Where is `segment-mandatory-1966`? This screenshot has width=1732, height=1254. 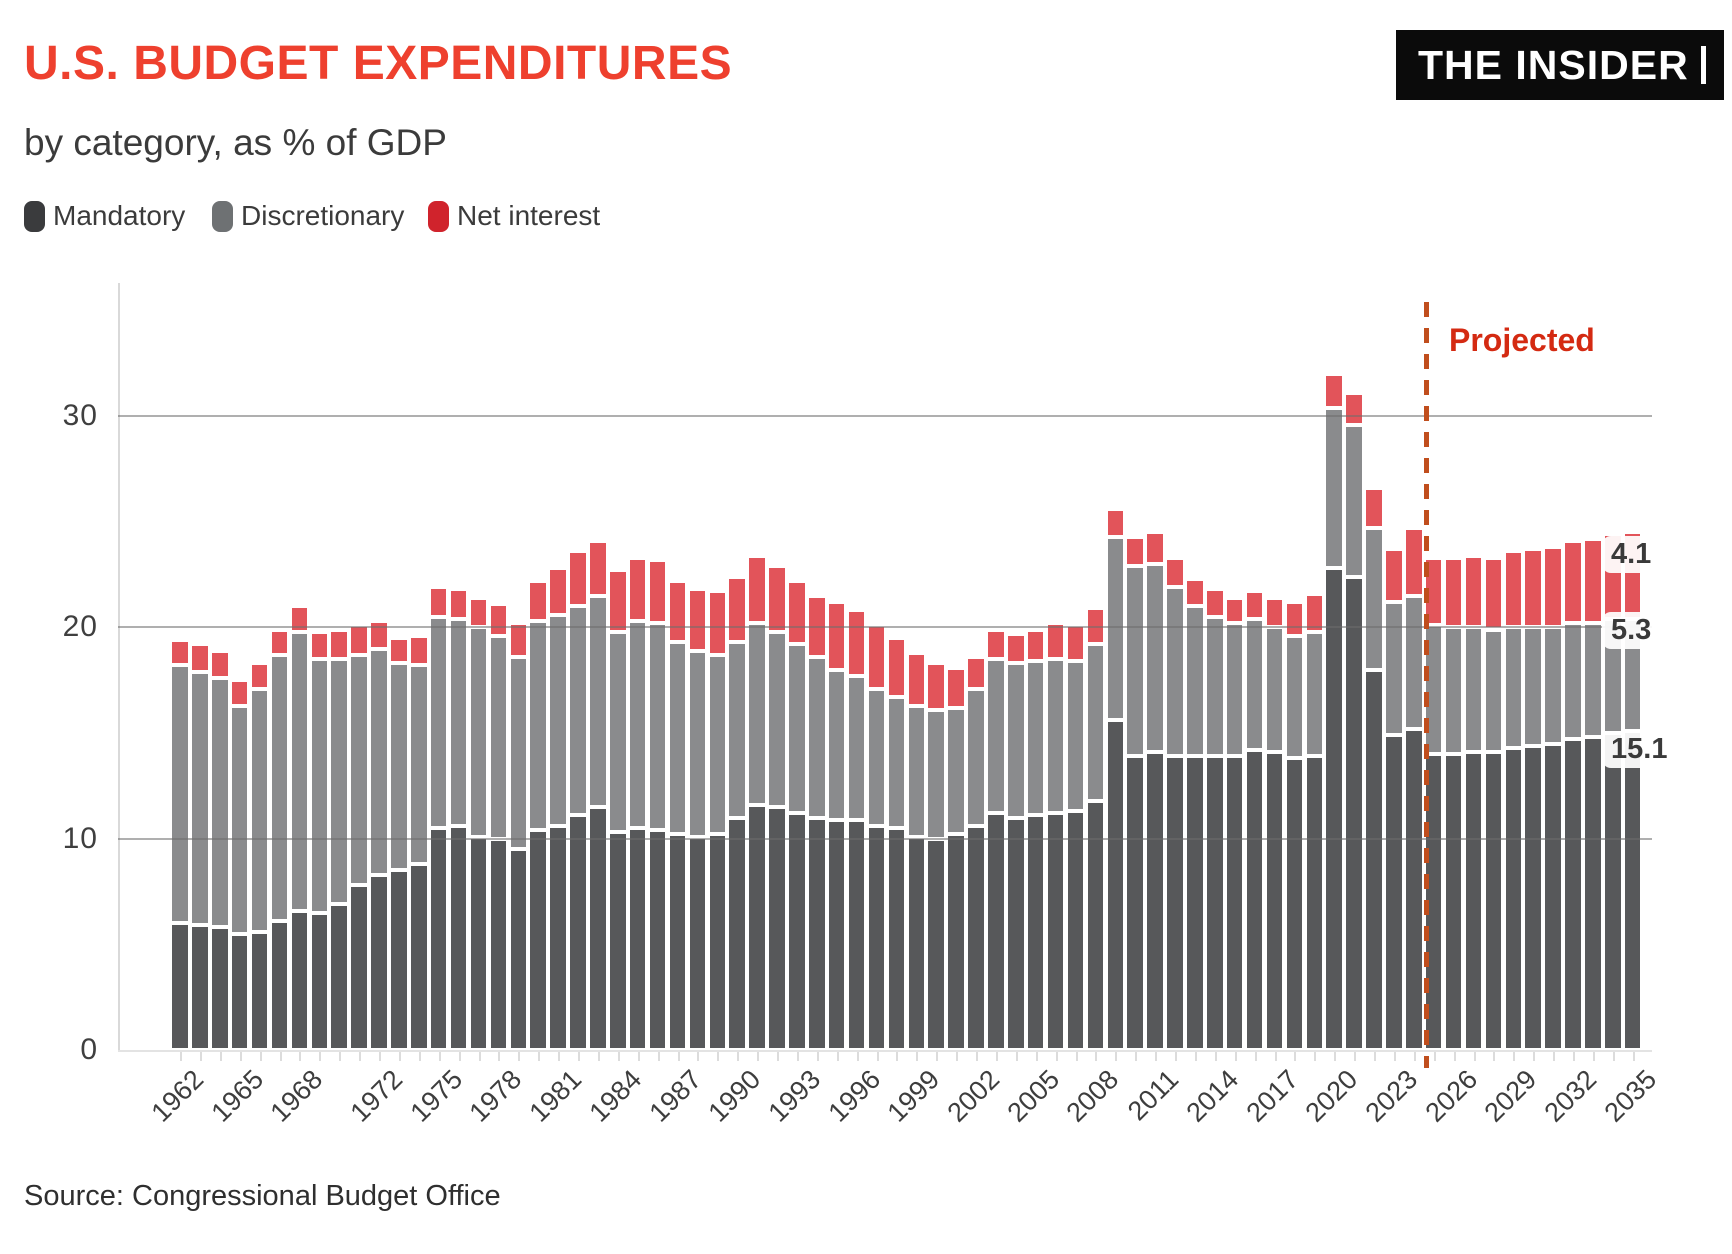 segment-mandatory-1966 is located at coordinates (259, 990).